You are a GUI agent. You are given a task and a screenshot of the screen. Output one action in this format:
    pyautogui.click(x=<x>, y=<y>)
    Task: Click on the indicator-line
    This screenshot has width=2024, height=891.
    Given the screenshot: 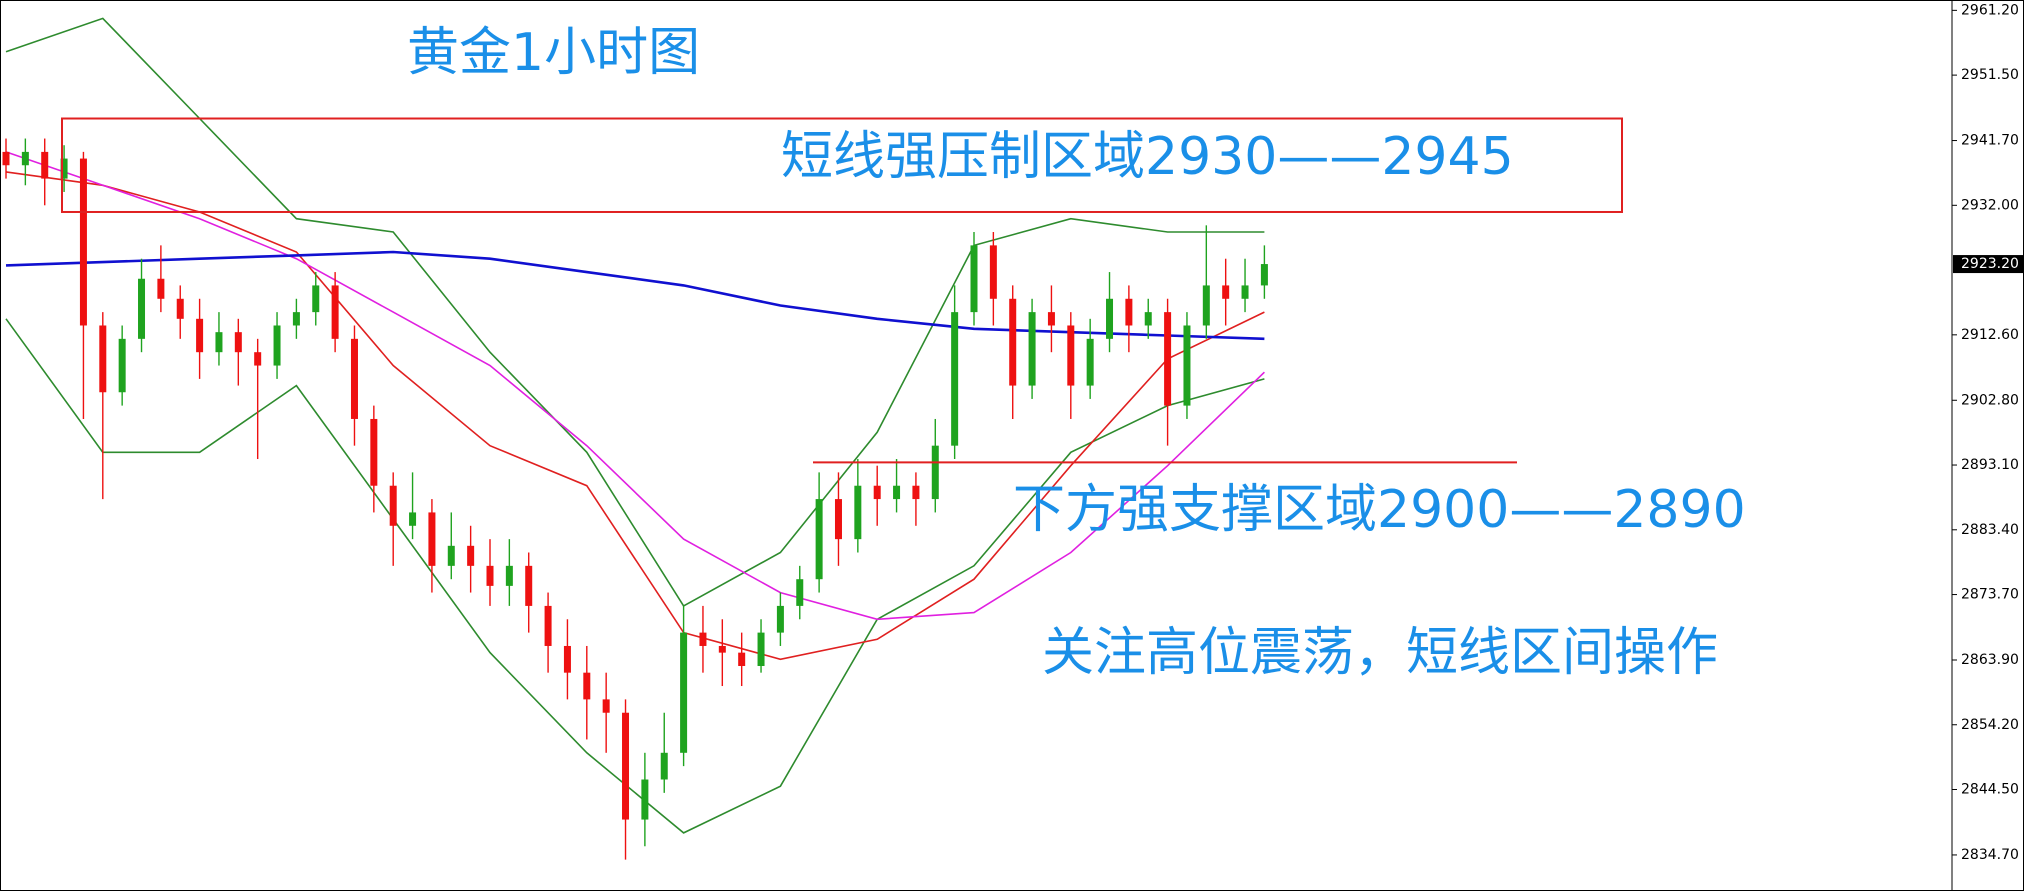 What is the action you would take?
    pyautogui.click(x=635, y=295)
    